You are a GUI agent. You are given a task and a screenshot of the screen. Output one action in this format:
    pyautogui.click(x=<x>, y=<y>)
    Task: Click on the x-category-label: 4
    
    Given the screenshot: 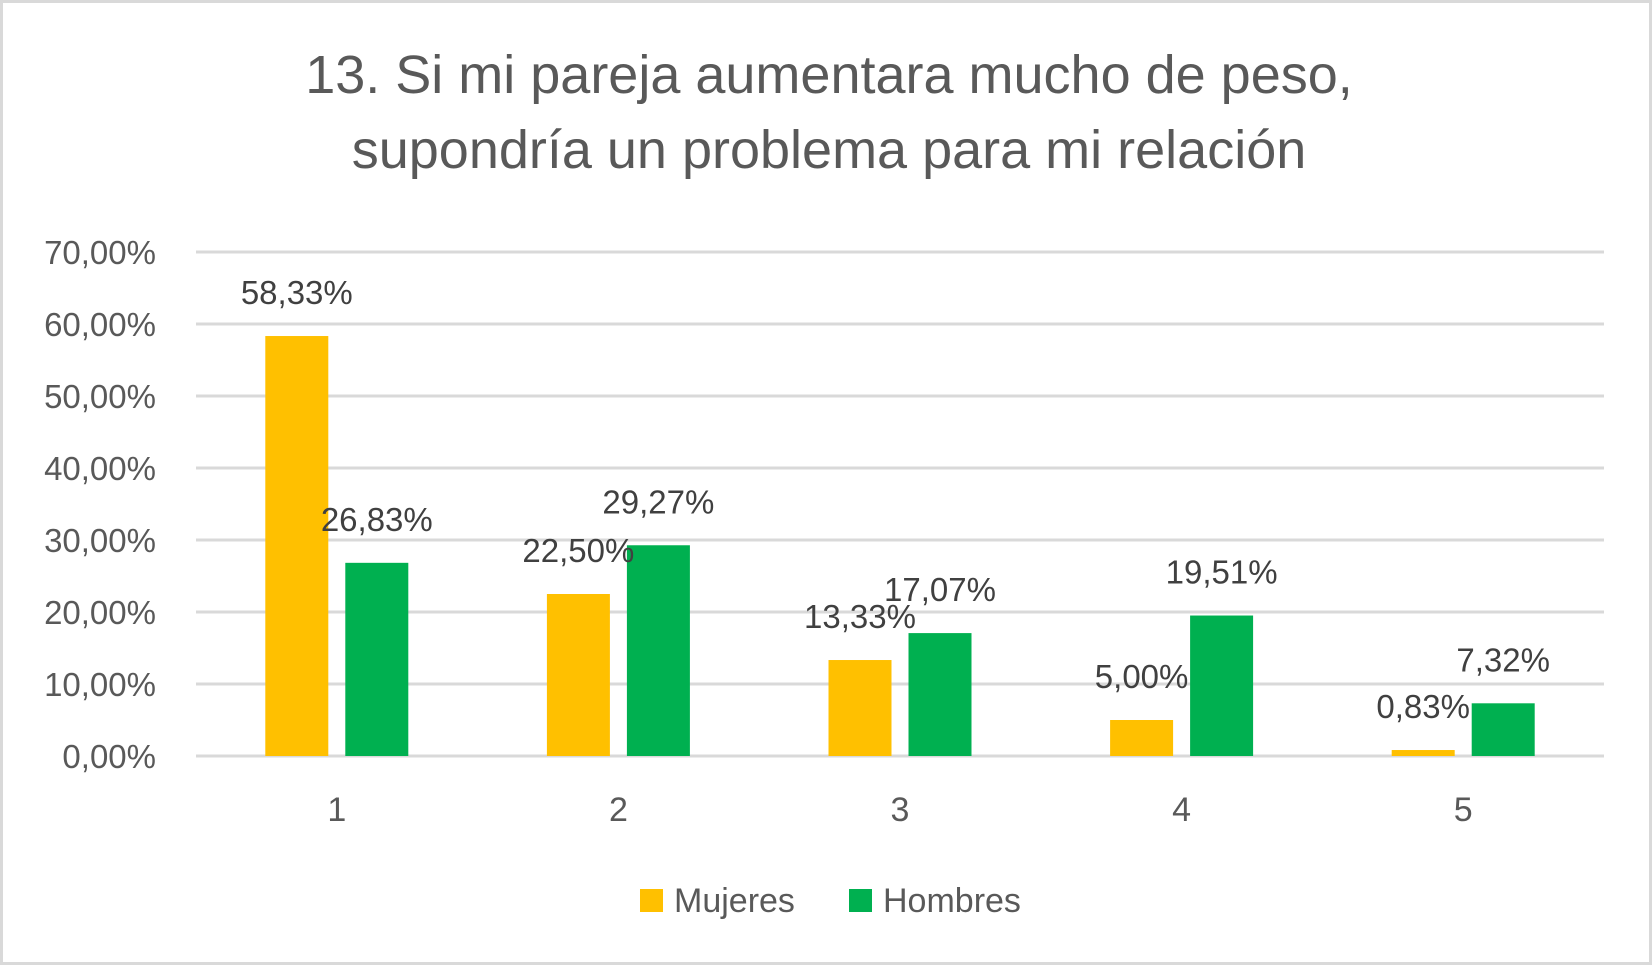 What is the action you would take?
    pyautogui.click(x=1181, y=810)
    